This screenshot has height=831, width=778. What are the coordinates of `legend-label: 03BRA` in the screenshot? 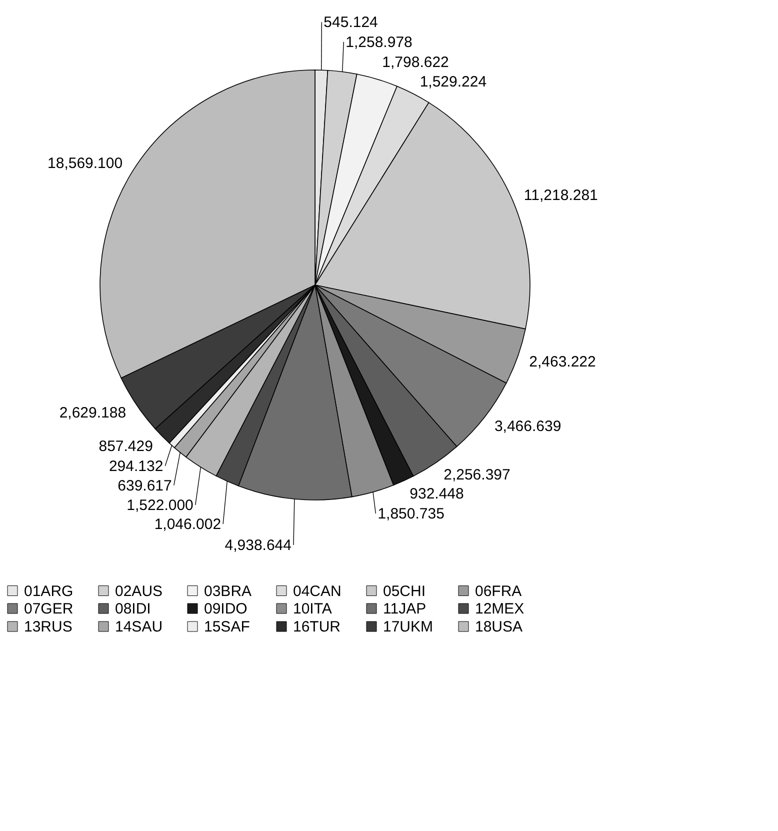 It's located at (228, 591).